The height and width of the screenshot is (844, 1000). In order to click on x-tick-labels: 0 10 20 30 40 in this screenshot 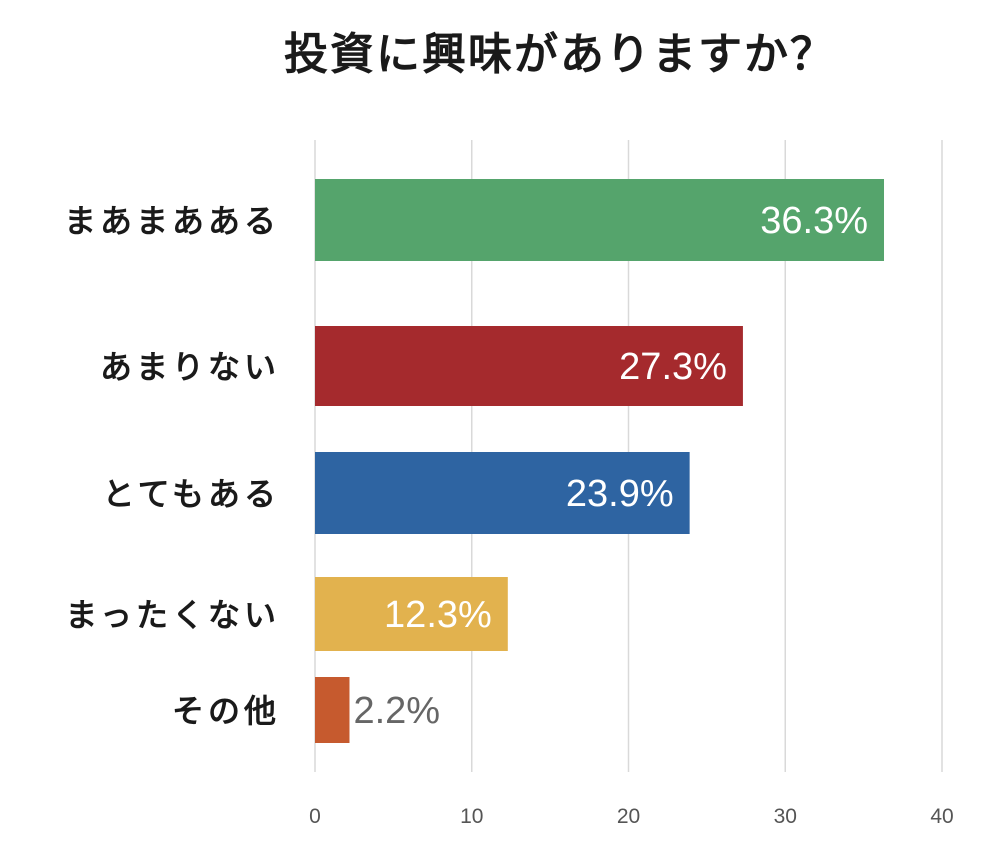, I will do `click(631, 816)`.